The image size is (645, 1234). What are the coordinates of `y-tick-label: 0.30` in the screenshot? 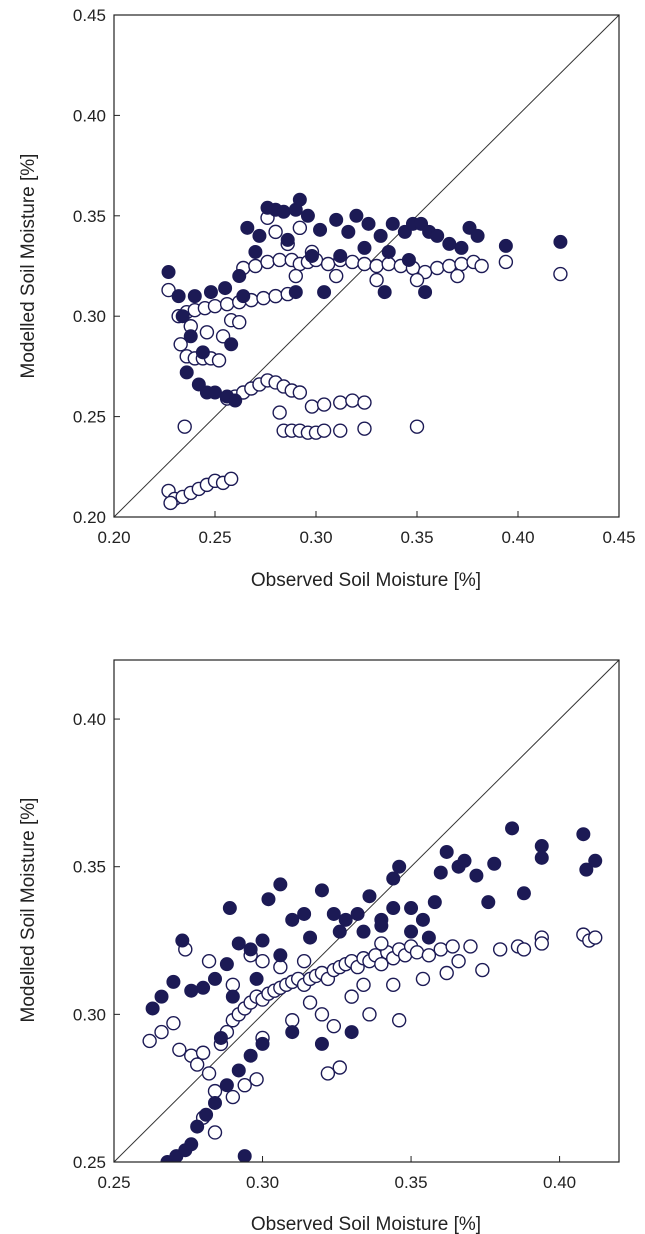 It's located at (89, 316).